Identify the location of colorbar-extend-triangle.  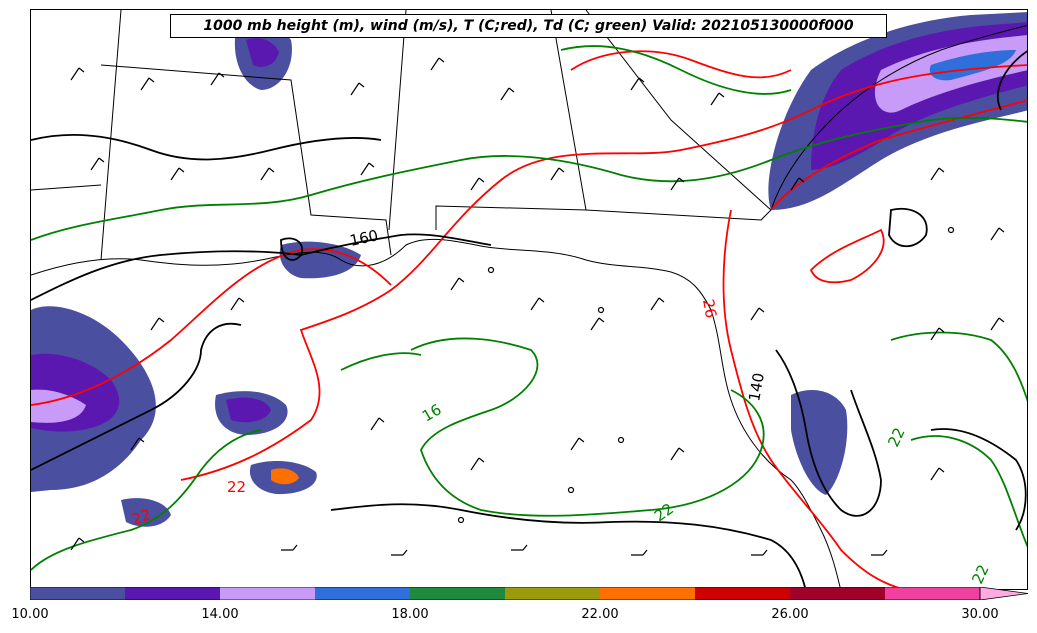
(1003, 593).